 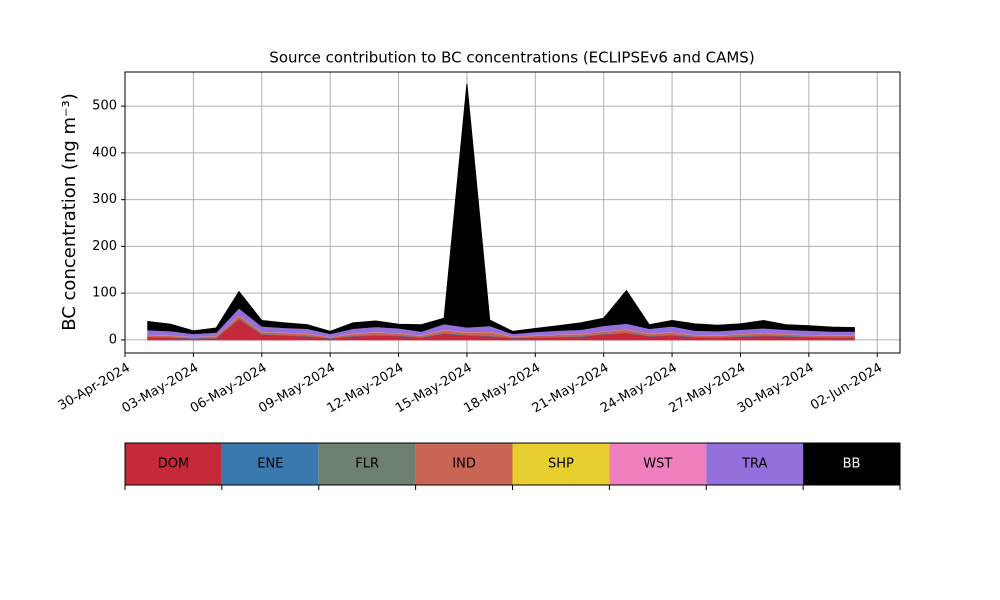 What do you see at coordinates (776, 389) in the screenshot?
I see `x-tick-label: 30-May-2024` at bounding box center [776, 389].